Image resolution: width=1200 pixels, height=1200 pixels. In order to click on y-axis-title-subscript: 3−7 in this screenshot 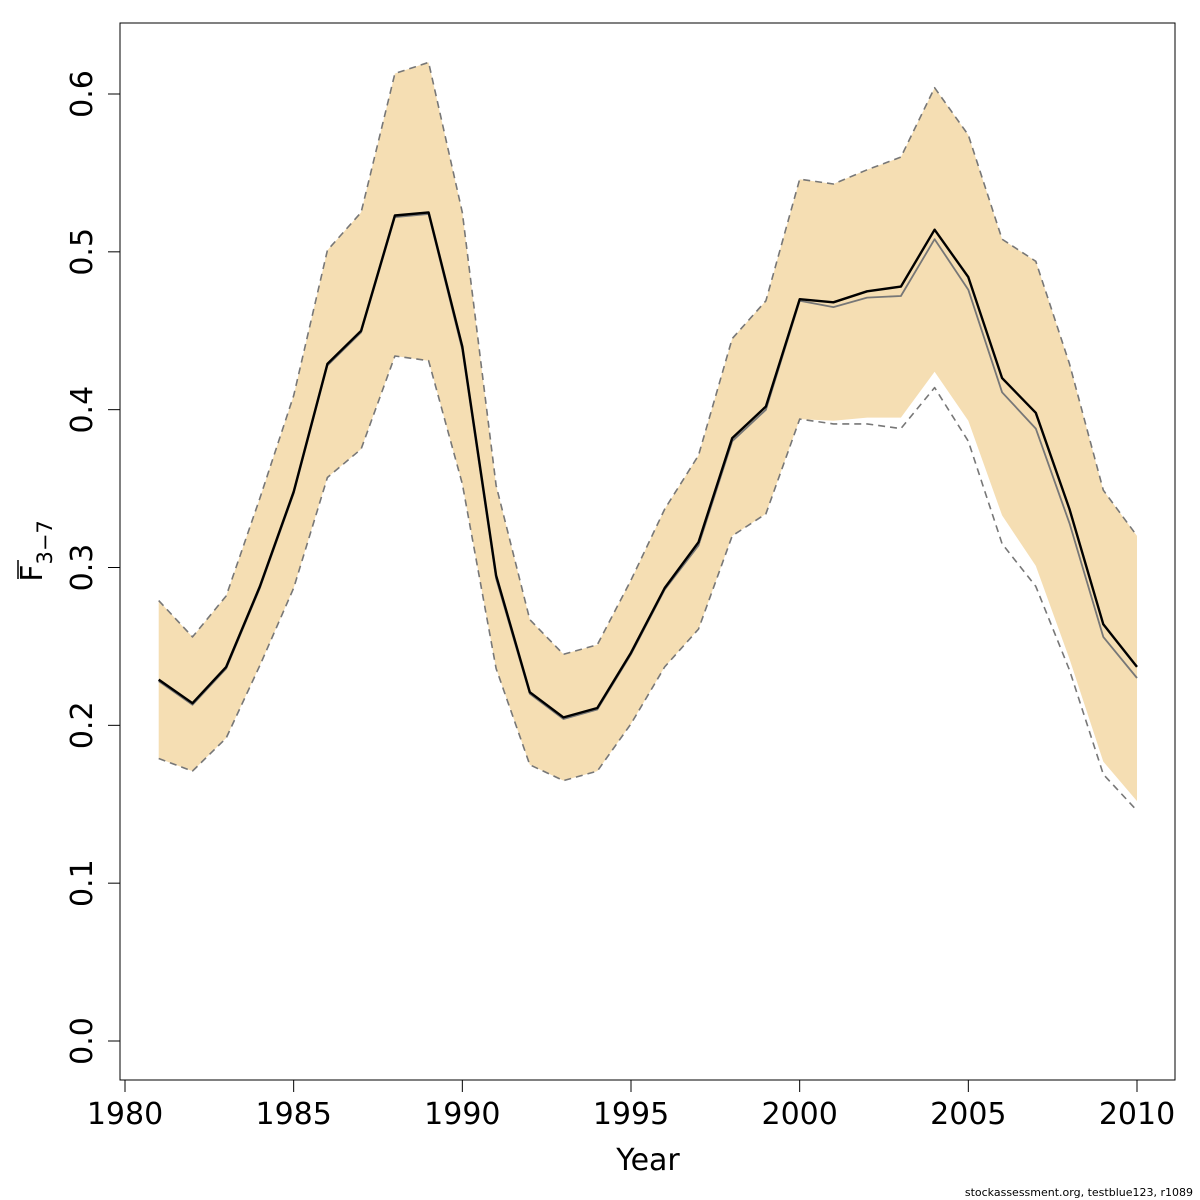, I will do `click(45, 542)`.